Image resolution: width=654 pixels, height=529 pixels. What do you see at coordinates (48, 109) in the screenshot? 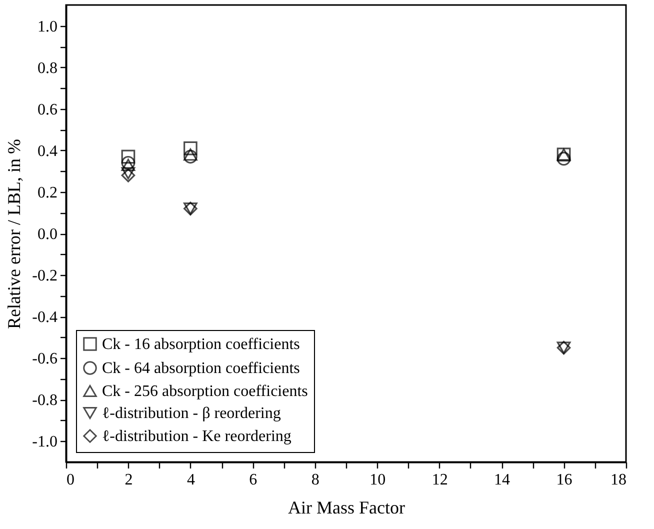
I see `y-tick-label: 0.6` at bounding box center [48, 109].